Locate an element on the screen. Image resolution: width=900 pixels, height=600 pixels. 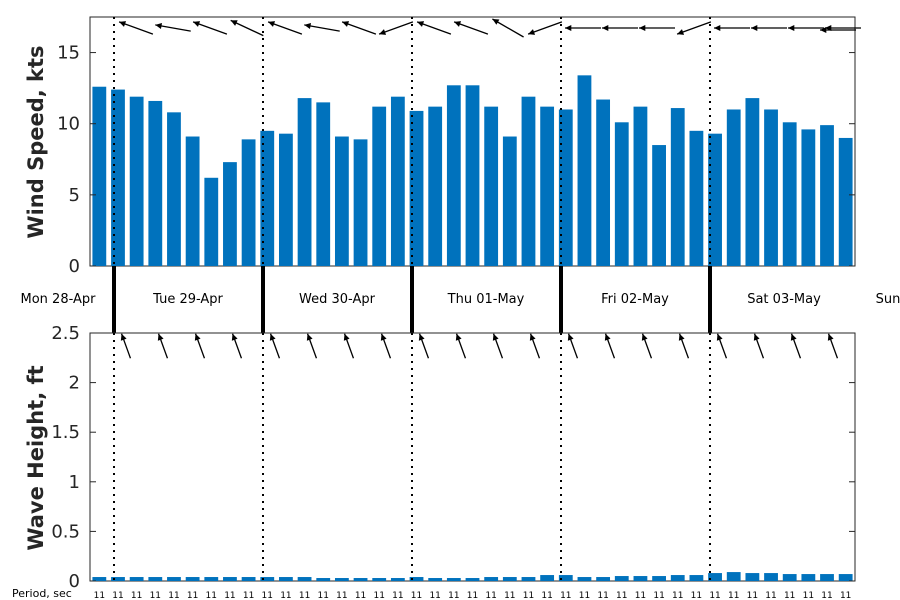
day-label: Thu 01-May is located at coordinates (486, 299).